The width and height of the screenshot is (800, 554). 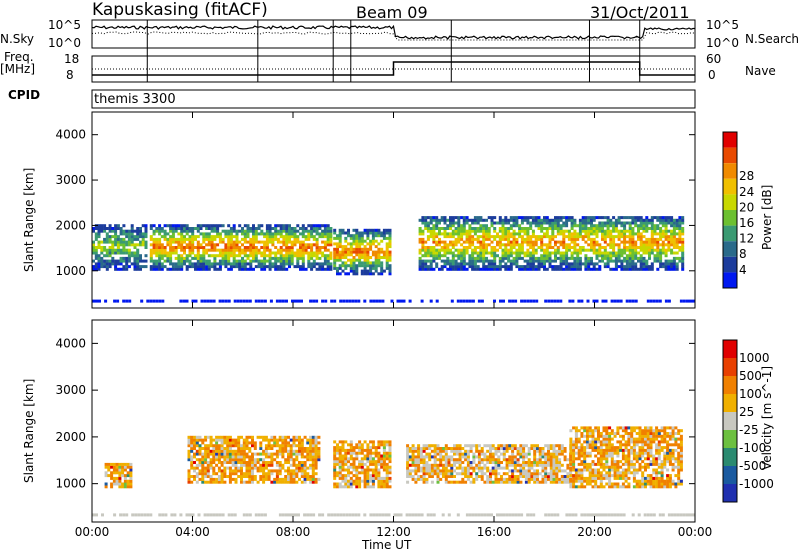 I want to click on nsearch-tick-low: 10^0, so click(x=722, y=43).